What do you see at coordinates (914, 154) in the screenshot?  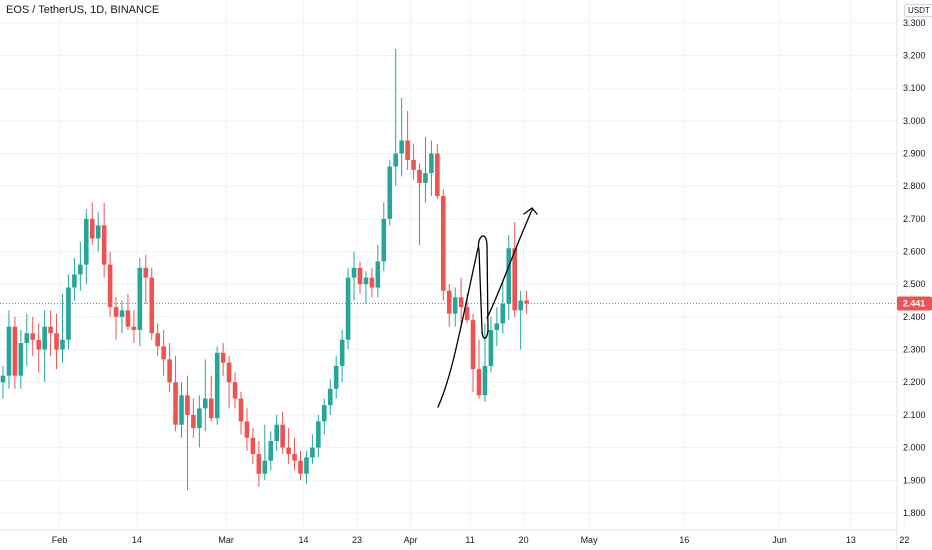 I see `price-tick-label: 2.900` at bounding box center [914, 154].